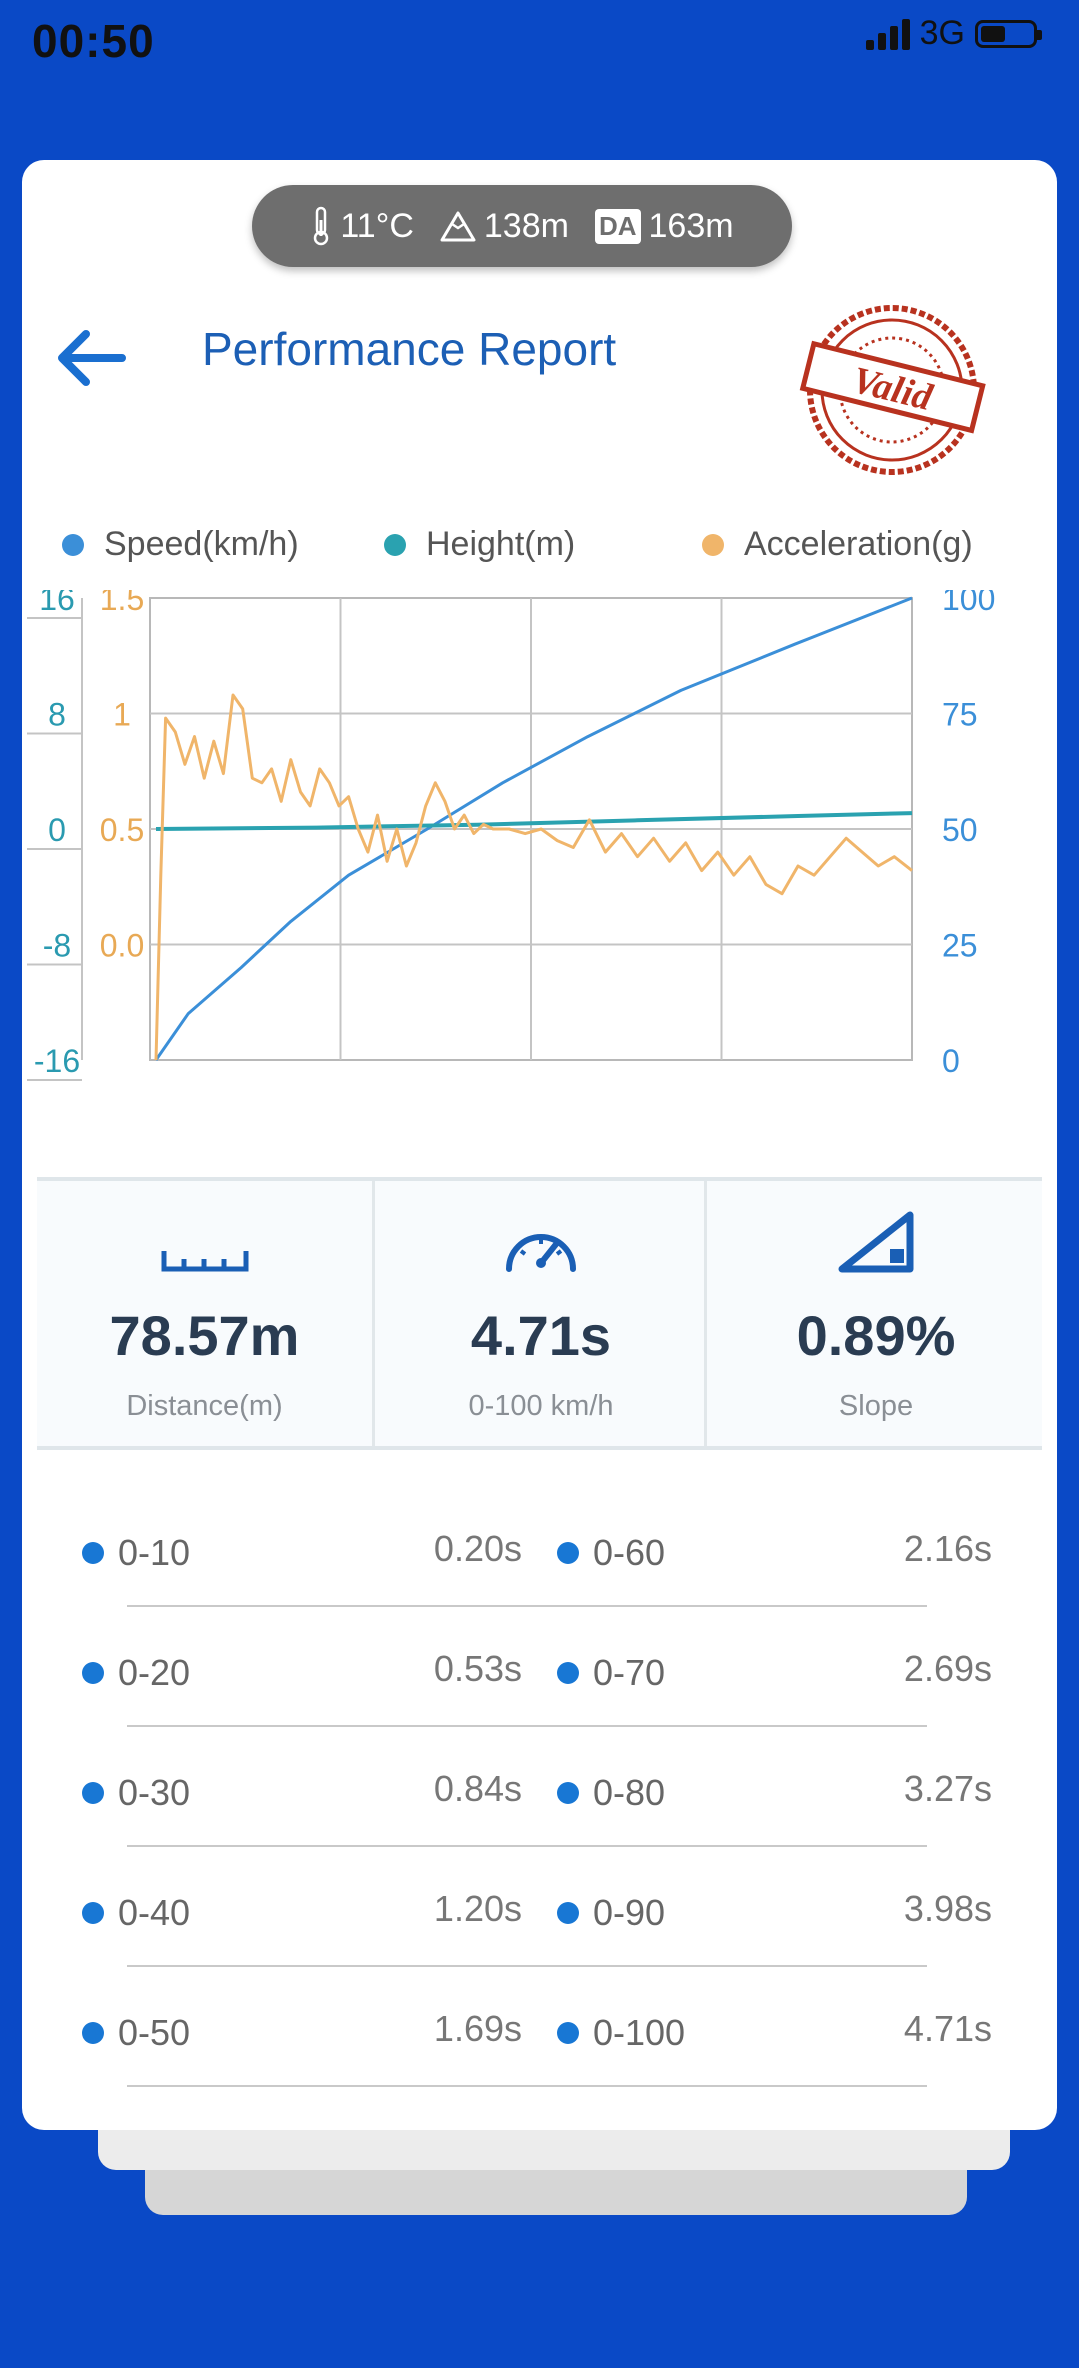  What do you see at coordinates (477, 1668) in the screenshot?
I see `split-time: 0.53s` at bounding box center [477, 1668].